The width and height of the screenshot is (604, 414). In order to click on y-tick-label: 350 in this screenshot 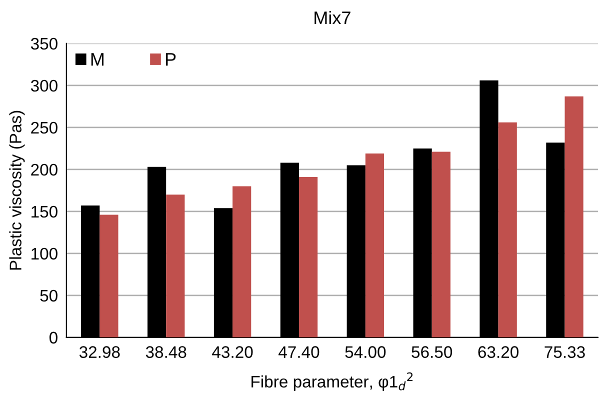, I will do `click(44, 44)`.